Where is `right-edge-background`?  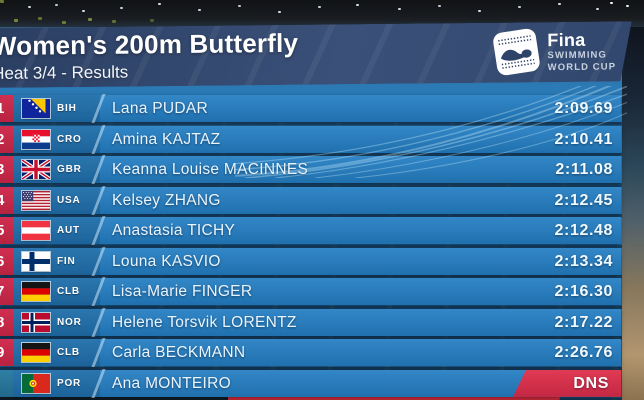 right-edge-background is located at coordinates (633, 213).